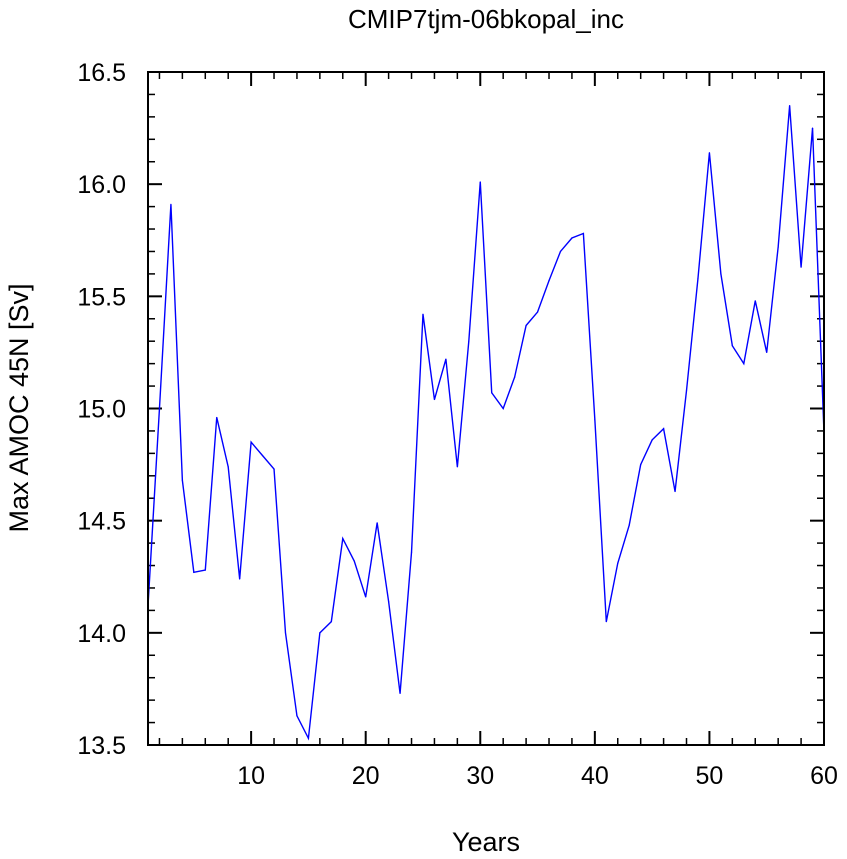 The image size is (847, 859). What do you see at coordinates (101, 634) in the screenshot?
I see `y-tick-label: 14.0` at bounding box center [101, 634].